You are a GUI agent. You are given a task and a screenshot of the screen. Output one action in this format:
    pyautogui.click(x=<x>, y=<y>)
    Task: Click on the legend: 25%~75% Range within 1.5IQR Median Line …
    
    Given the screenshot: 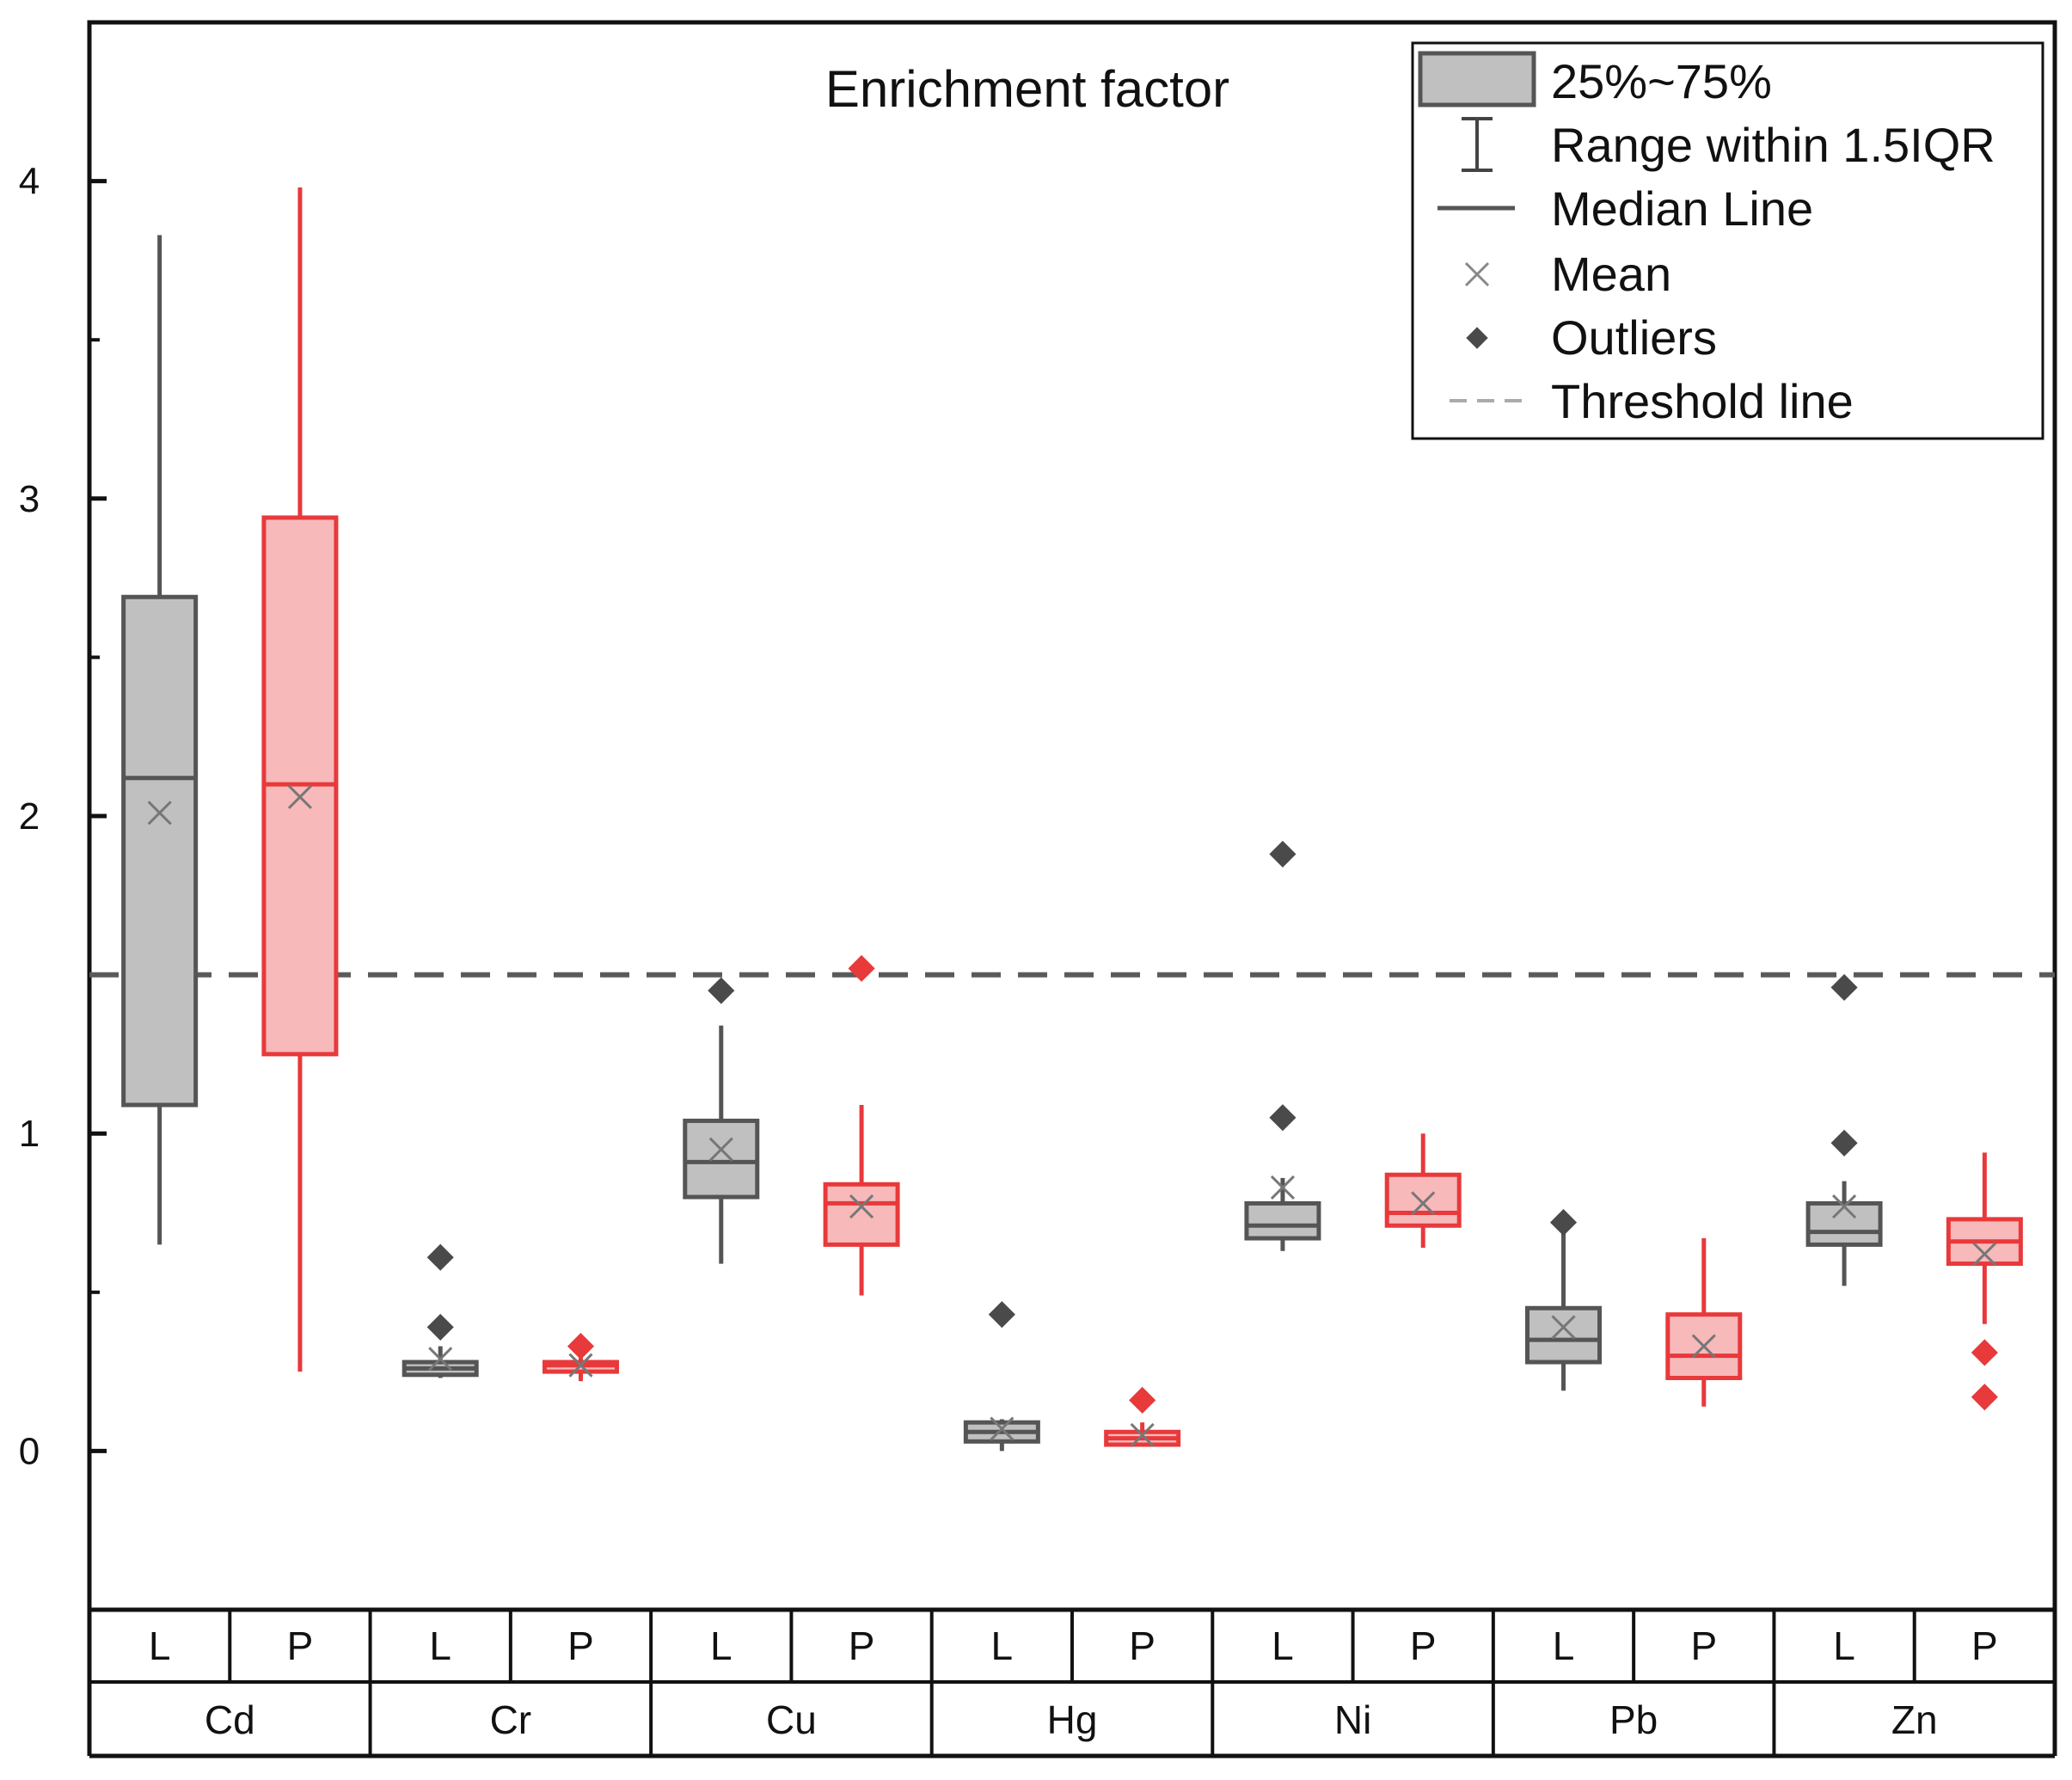 What is the action you would take?
    pyautogui.click(x=1728, y=241)
    